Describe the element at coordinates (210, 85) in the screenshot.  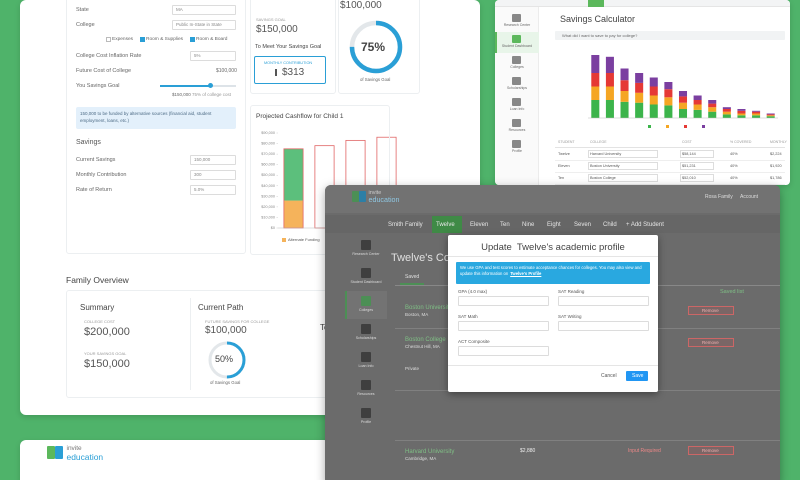
I see `slider-handle` at that location.